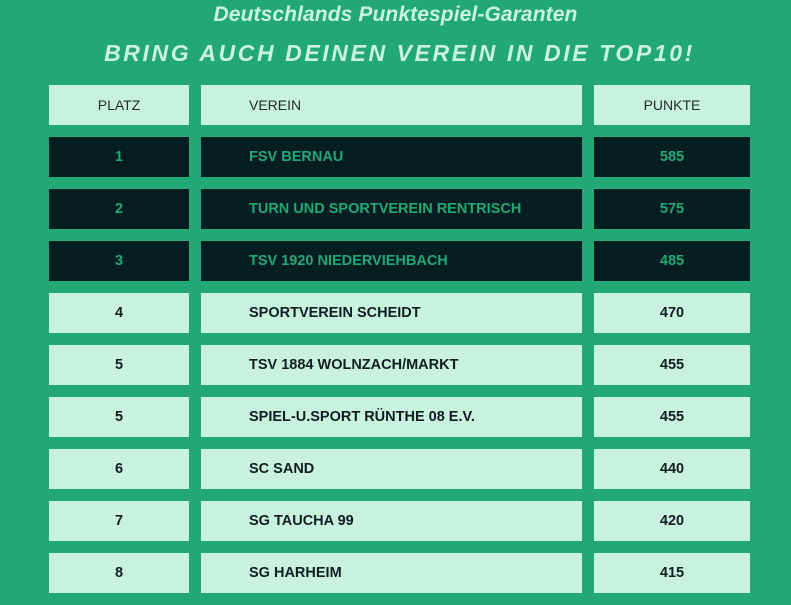 The image size is (791, 605). I want to click on rank-cell: 8, so click(119, 573).